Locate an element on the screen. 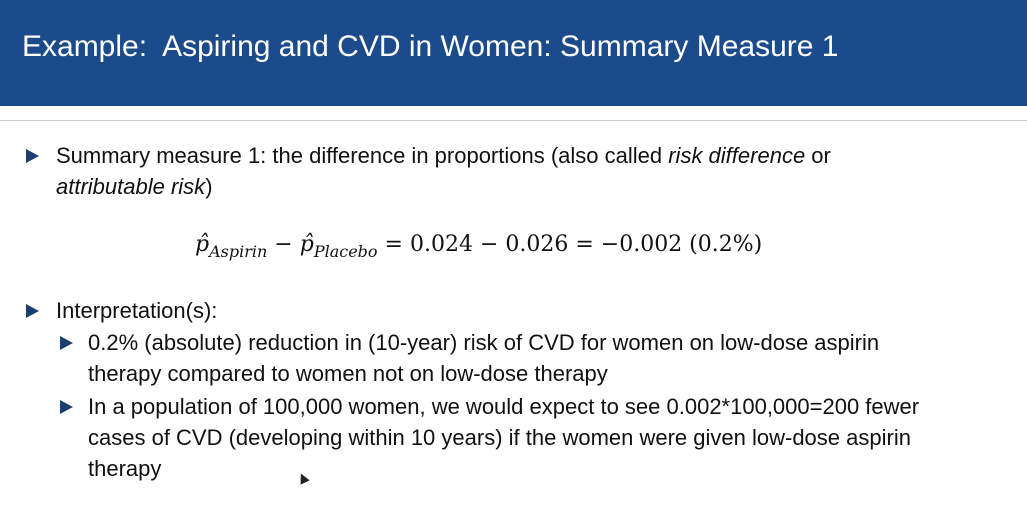 This screenshot has width=1027, height=514. formula-result: = 0.024 − 0.026 = −0.002 (0.2%) is located at coordinates (570, 244).